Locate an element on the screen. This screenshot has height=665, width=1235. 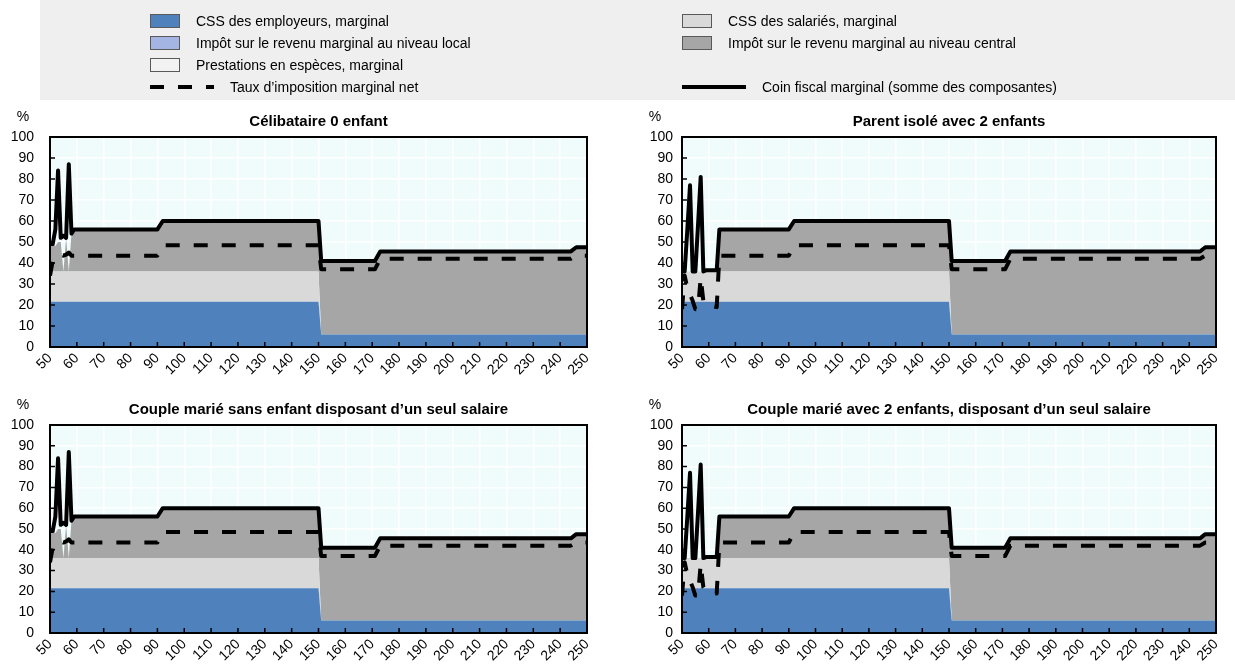
legend-label: Coin fiscal marginal (somme des composantes) is located at coordinates (909, 87).